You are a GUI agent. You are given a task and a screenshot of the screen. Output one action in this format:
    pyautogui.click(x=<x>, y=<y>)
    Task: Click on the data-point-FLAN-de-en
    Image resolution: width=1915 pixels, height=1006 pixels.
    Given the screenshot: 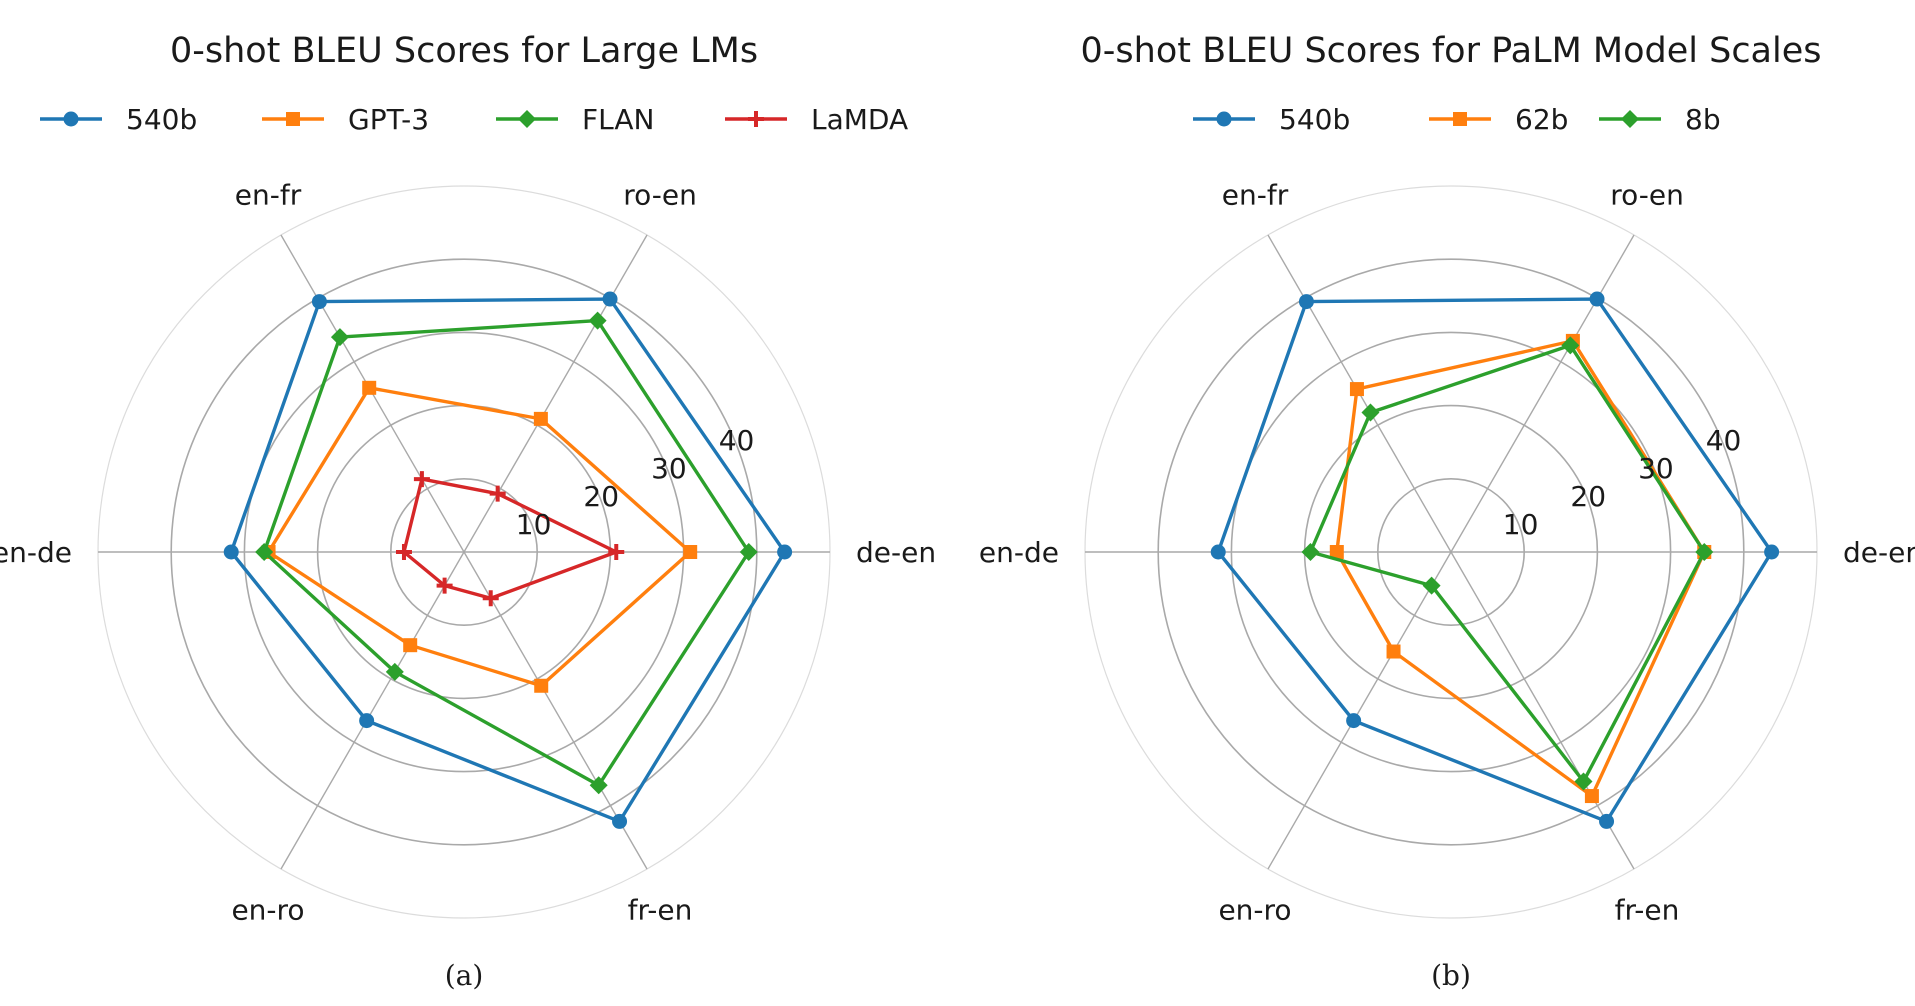 What is the action you would take?
    pyautogui.click(x=748, y=552)
    